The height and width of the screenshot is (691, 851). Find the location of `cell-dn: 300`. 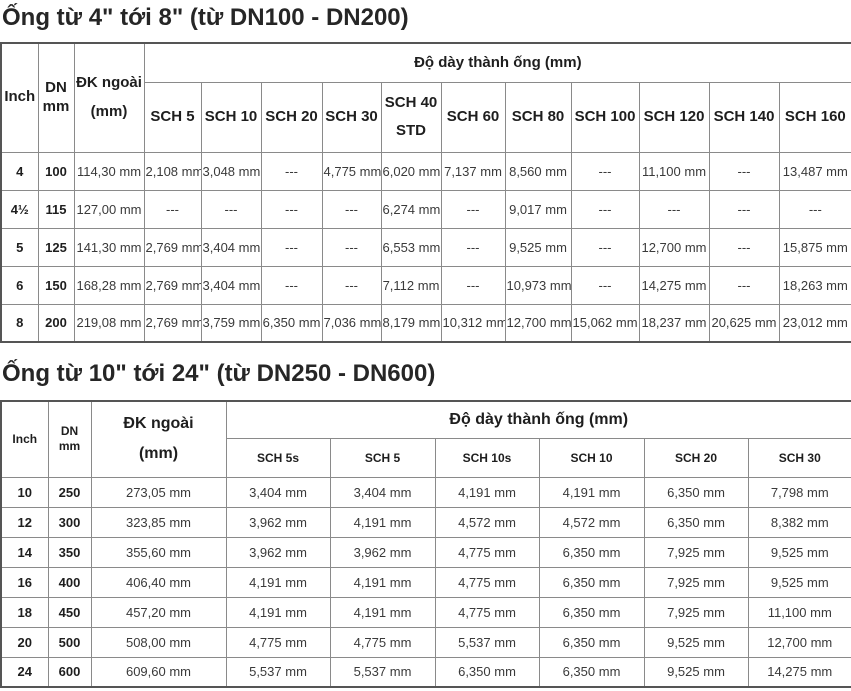

cell-dn: 300 is located at coordinates (69, 522).